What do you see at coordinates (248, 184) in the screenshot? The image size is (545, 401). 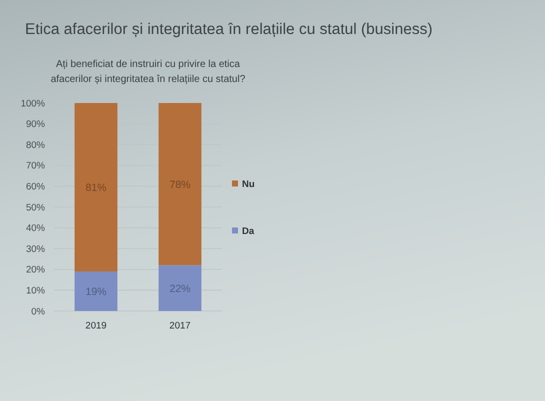 I see `legend-label: Nu` at bounding box center [248, 184].